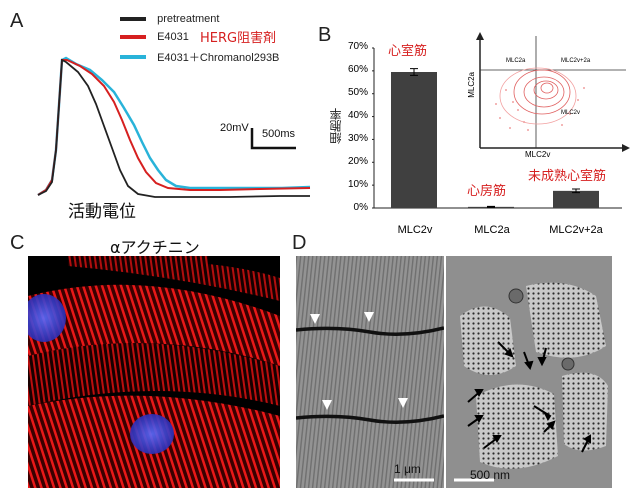 The height and width of the screenshot is (500, 640). I want to click on inset-quadrant-label: MLC2a, so click(516, 61).